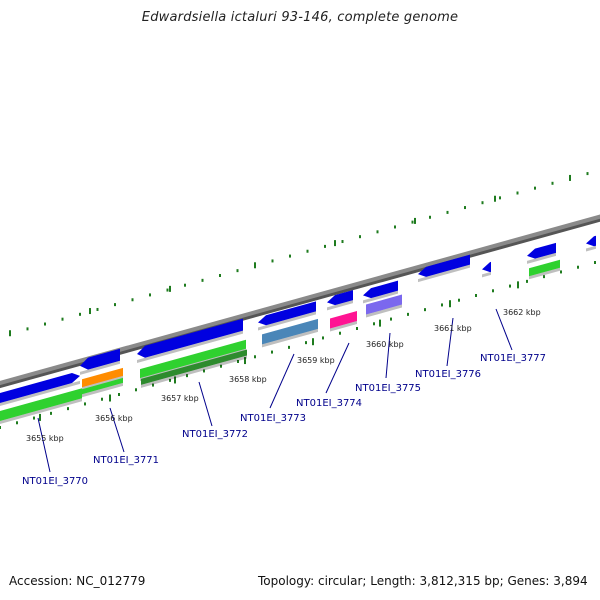  I want to click on kbp-label: 3658 kbp, so click(248, 379).